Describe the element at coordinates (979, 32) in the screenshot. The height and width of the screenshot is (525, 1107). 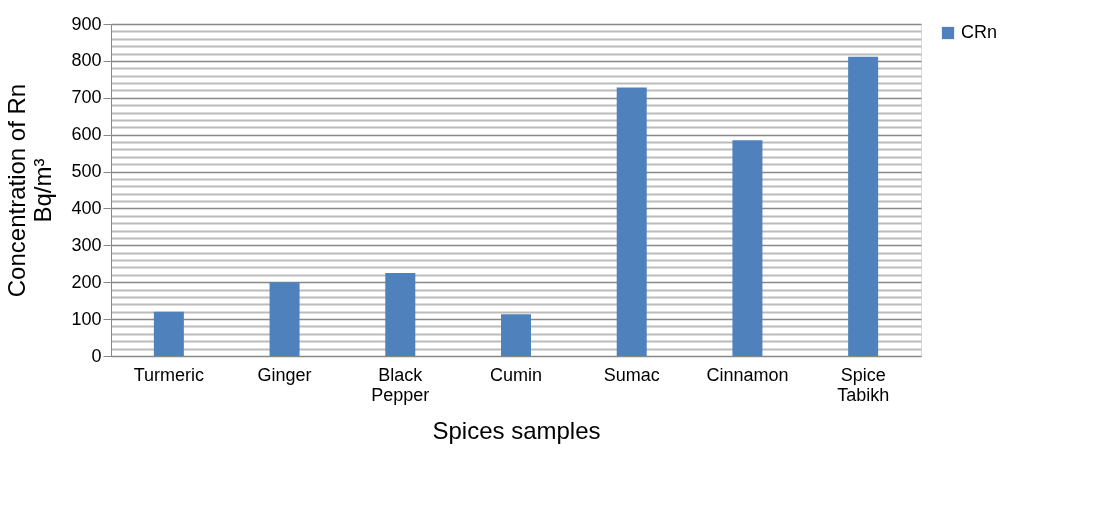
I see `legend-label: CRn` at that location.